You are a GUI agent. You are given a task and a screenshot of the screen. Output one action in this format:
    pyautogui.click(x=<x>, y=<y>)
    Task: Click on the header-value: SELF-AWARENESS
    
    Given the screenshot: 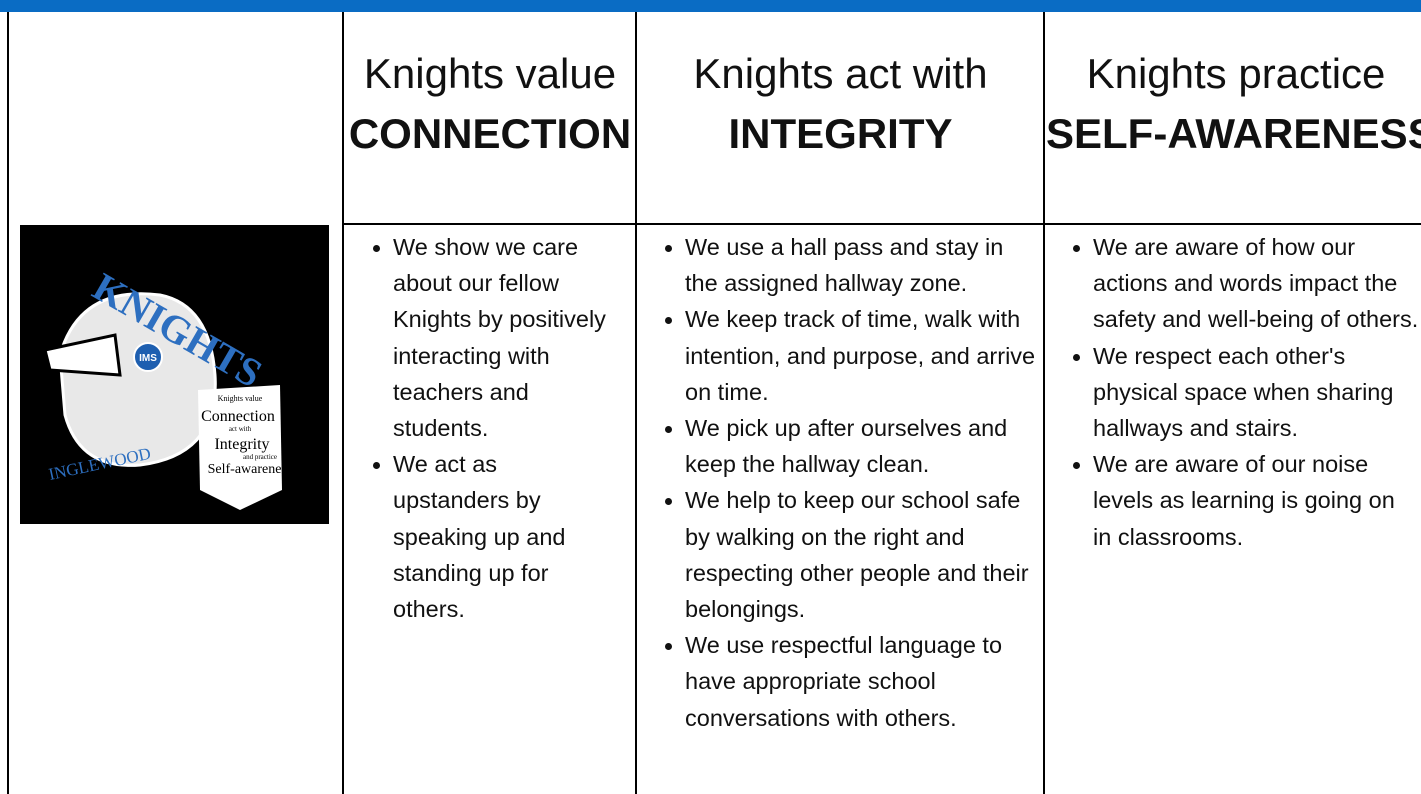 What is the action you would take?
    pyautogui.click(x=1233, y=133)
    